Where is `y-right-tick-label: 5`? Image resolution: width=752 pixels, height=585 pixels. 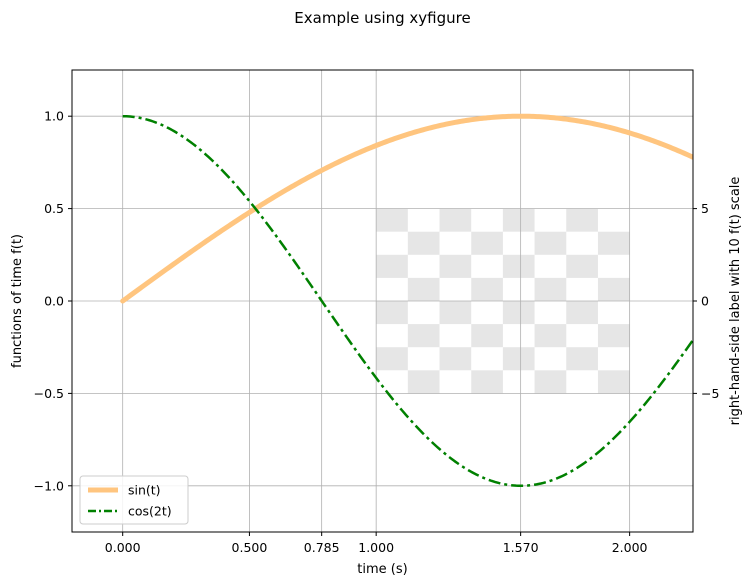 y-right-tick-label: 5 is located at coordinates (705, 208).